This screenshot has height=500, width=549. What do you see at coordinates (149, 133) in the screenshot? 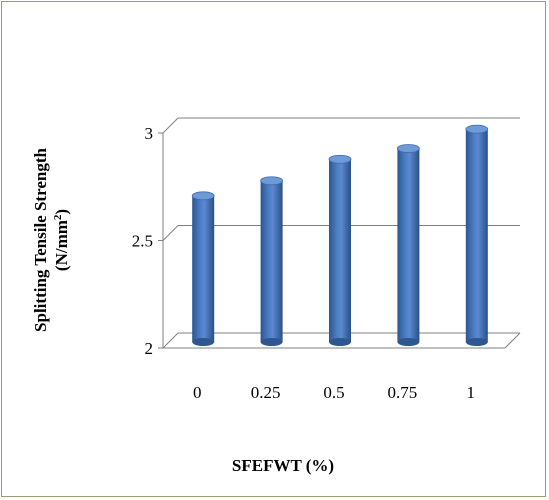
I see `y-tick-label: 3` at bounding box center [149, 133].